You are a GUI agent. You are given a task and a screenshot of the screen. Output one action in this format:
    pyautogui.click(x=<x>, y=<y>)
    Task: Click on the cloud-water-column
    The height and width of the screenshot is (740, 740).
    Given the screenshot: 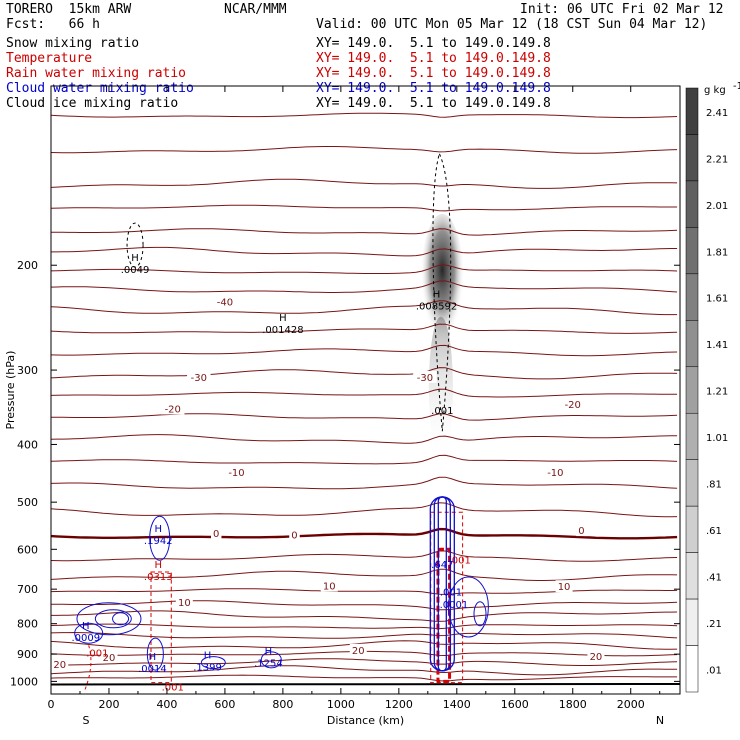 What is the action you would take?
    pyautogui.click(x=442, y=584)
    